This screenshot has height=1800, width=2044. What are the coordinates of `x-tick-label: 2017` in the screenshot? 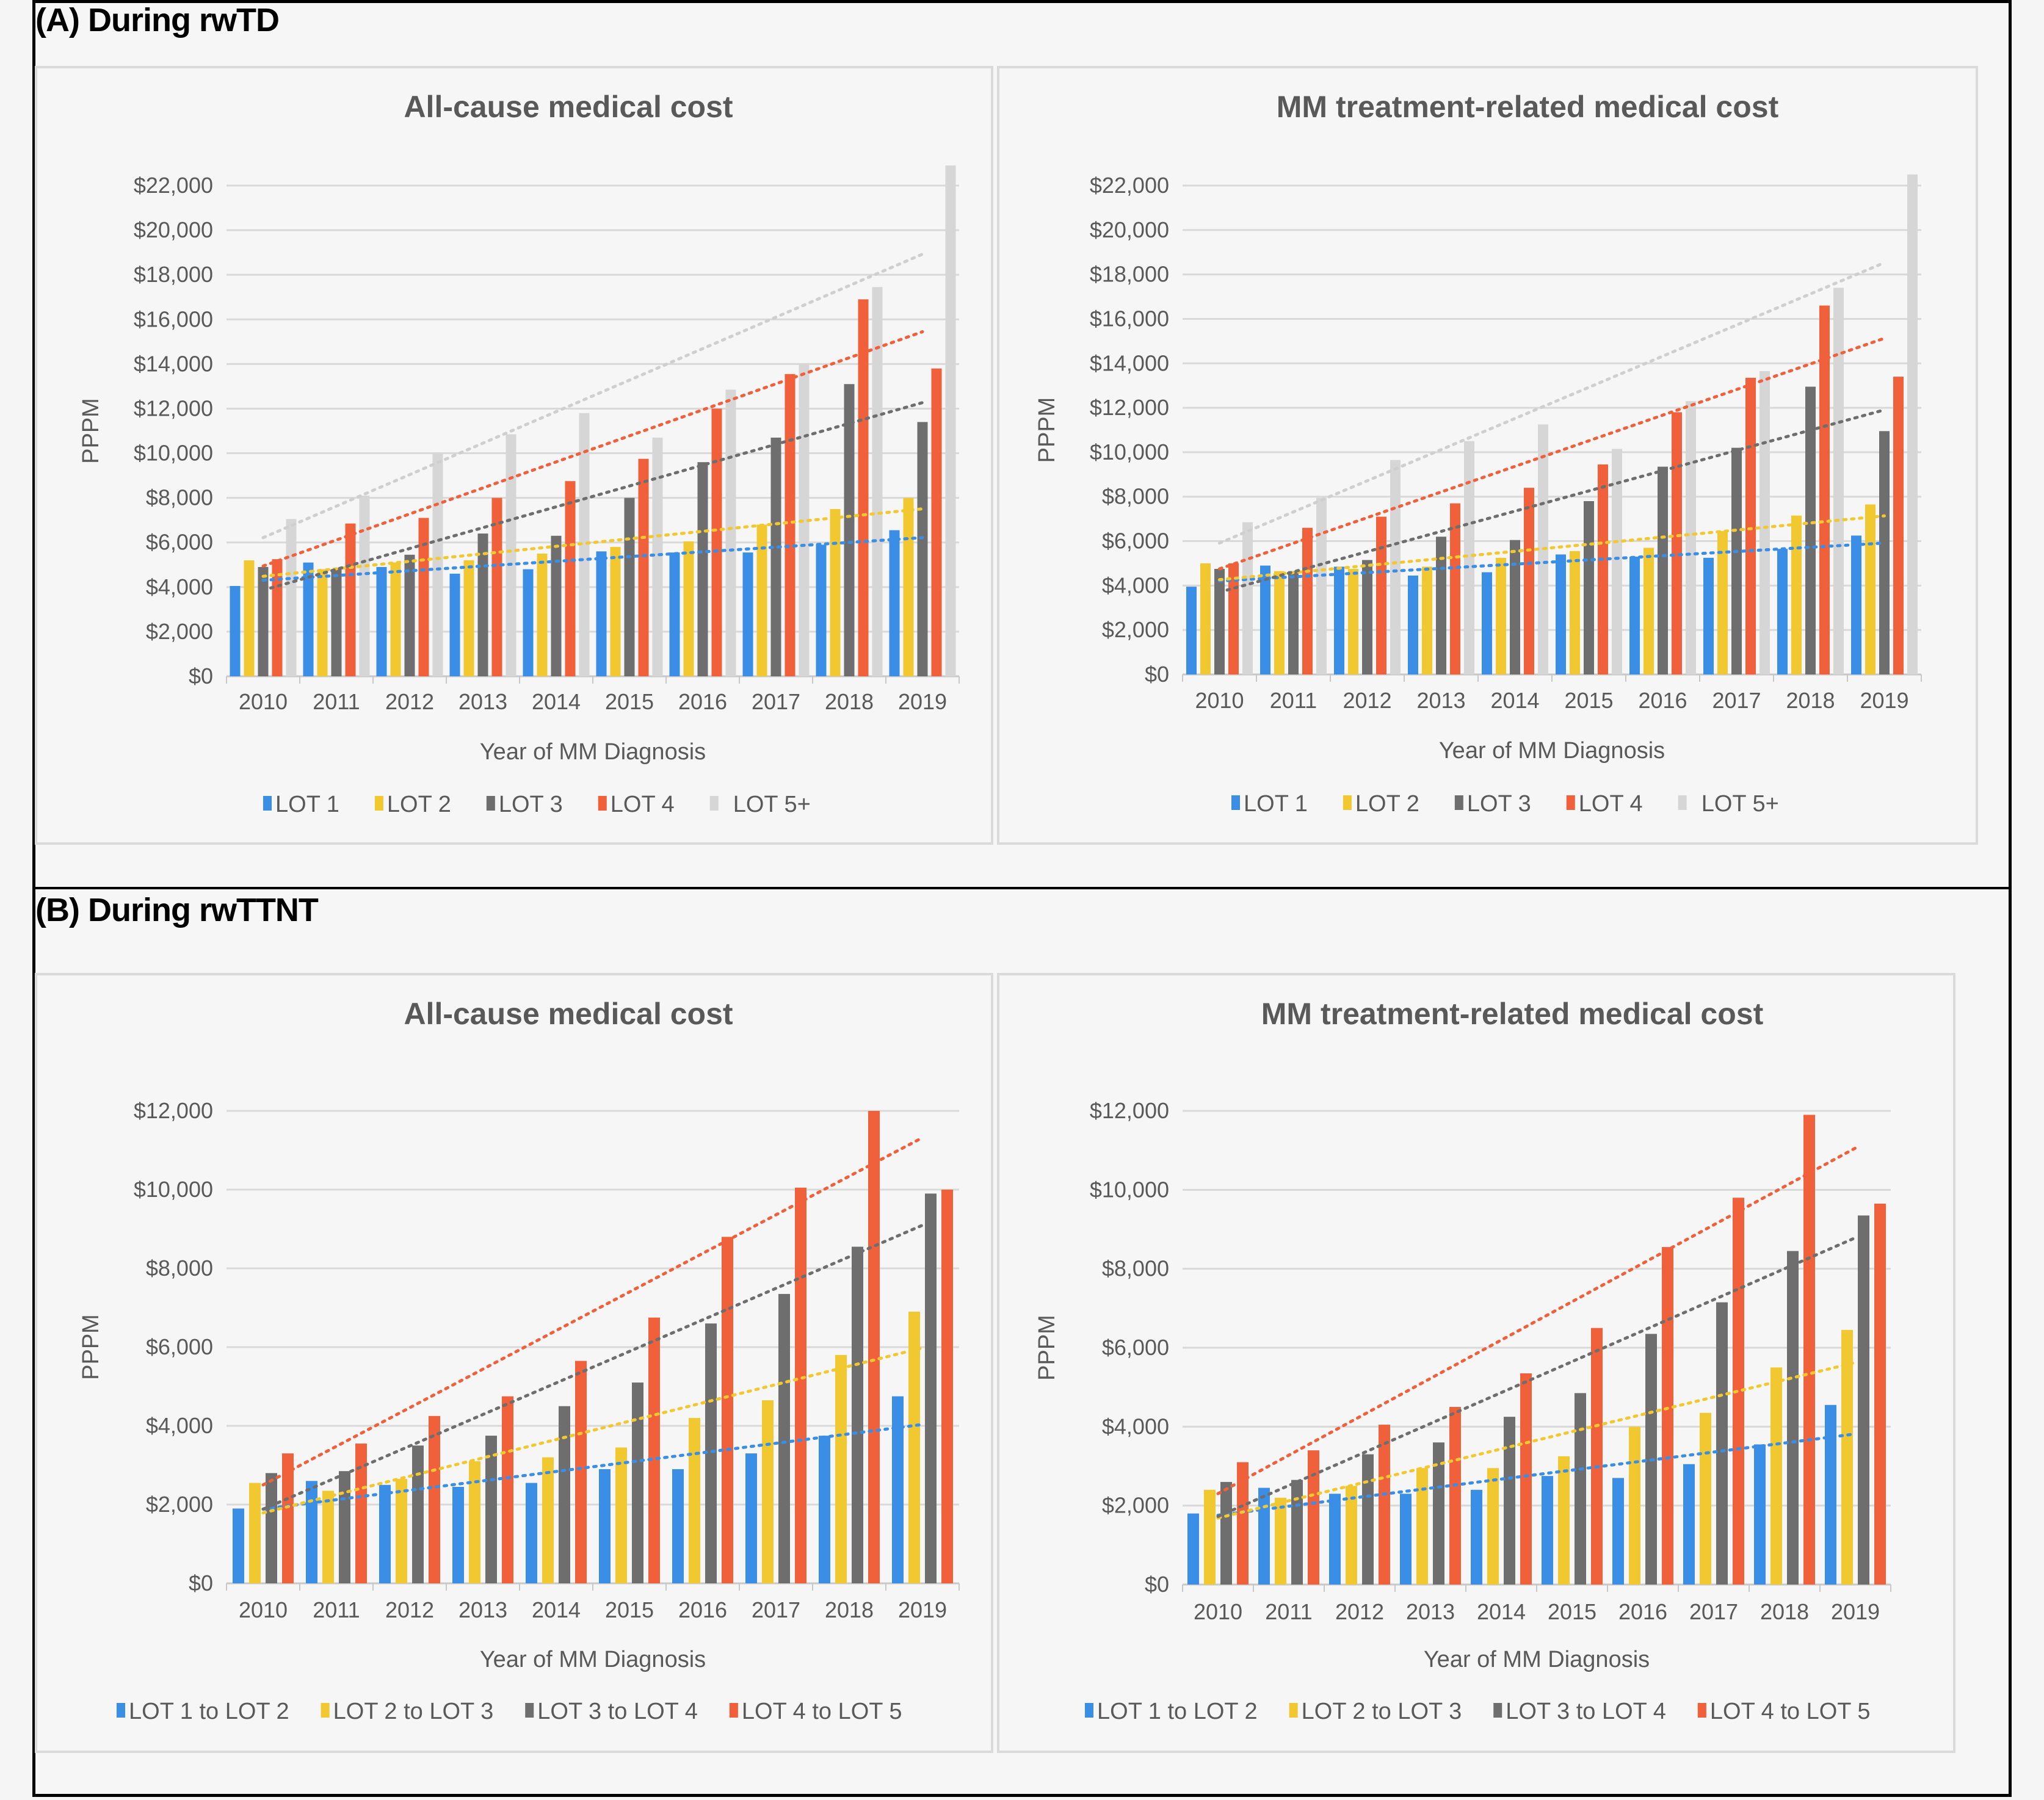 It's located at (776, 1609).